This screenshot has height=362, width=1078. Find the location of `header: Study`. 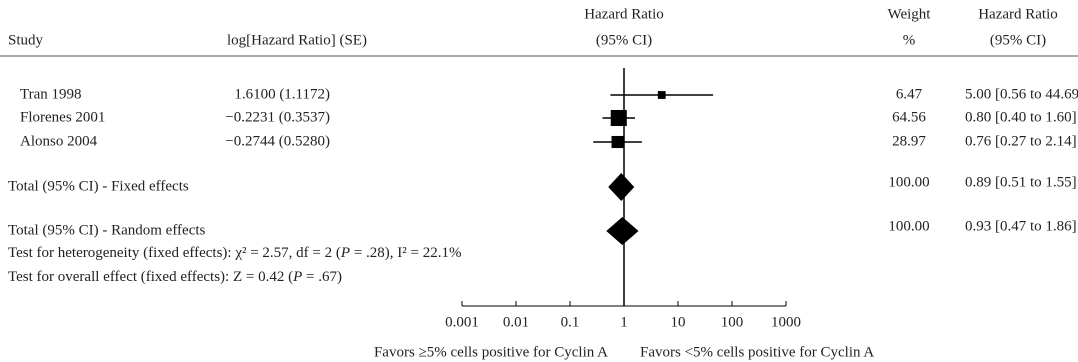

header: Study is located at coordinates (26, 40).